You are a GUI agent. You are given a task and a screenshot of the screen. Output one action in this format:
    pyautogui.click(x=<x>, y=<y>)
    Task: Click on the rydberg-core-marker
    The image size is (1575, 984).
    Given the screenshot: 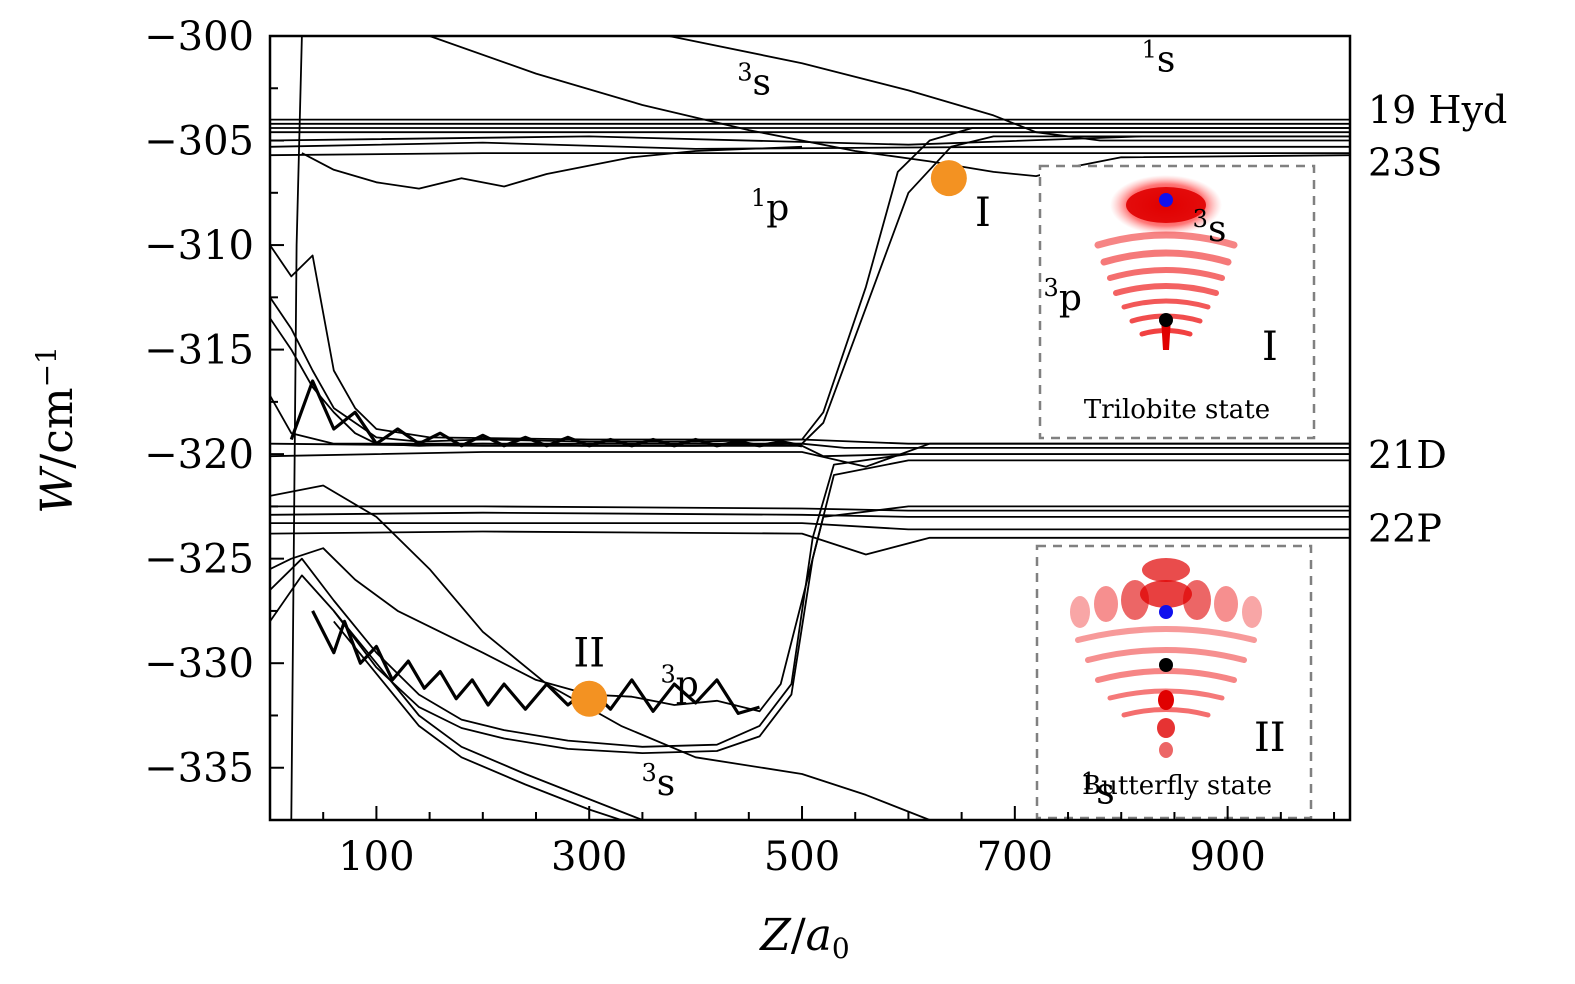 What is the action you would take?
    pyautogui.click(x=1166, y=200)
    